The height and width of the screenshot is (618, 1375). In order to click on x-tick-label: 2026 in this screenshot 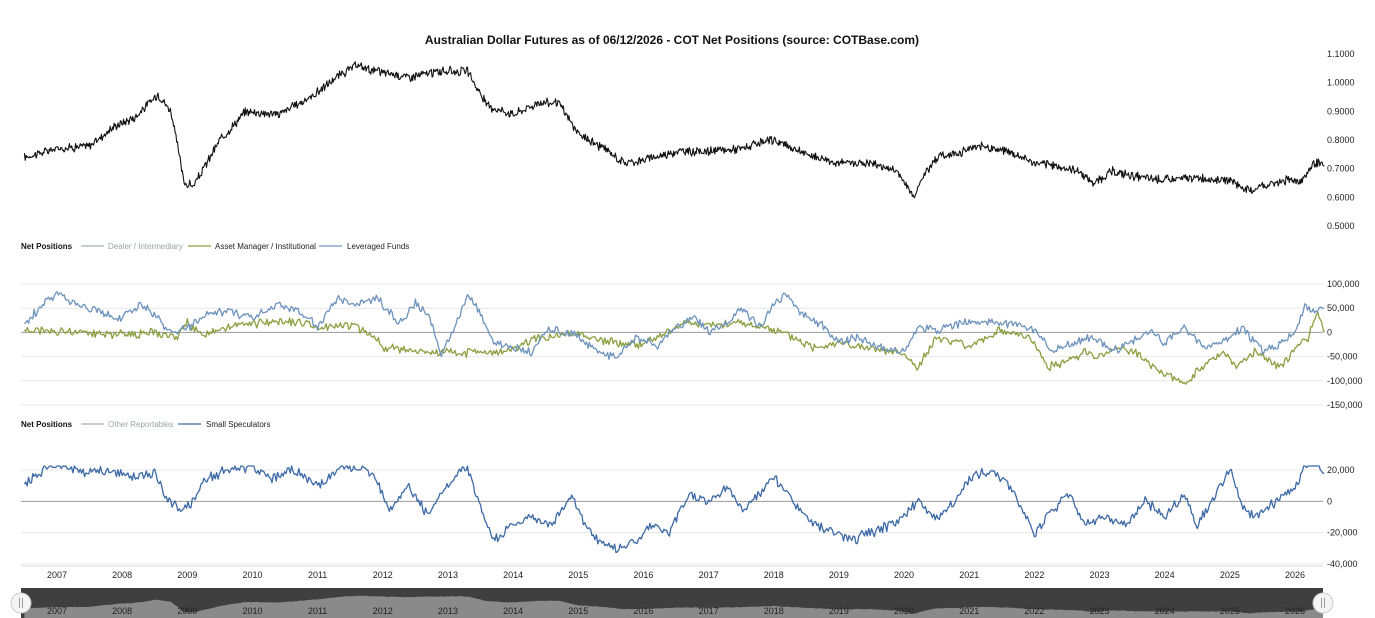, I will do `click(1295, 575)`.